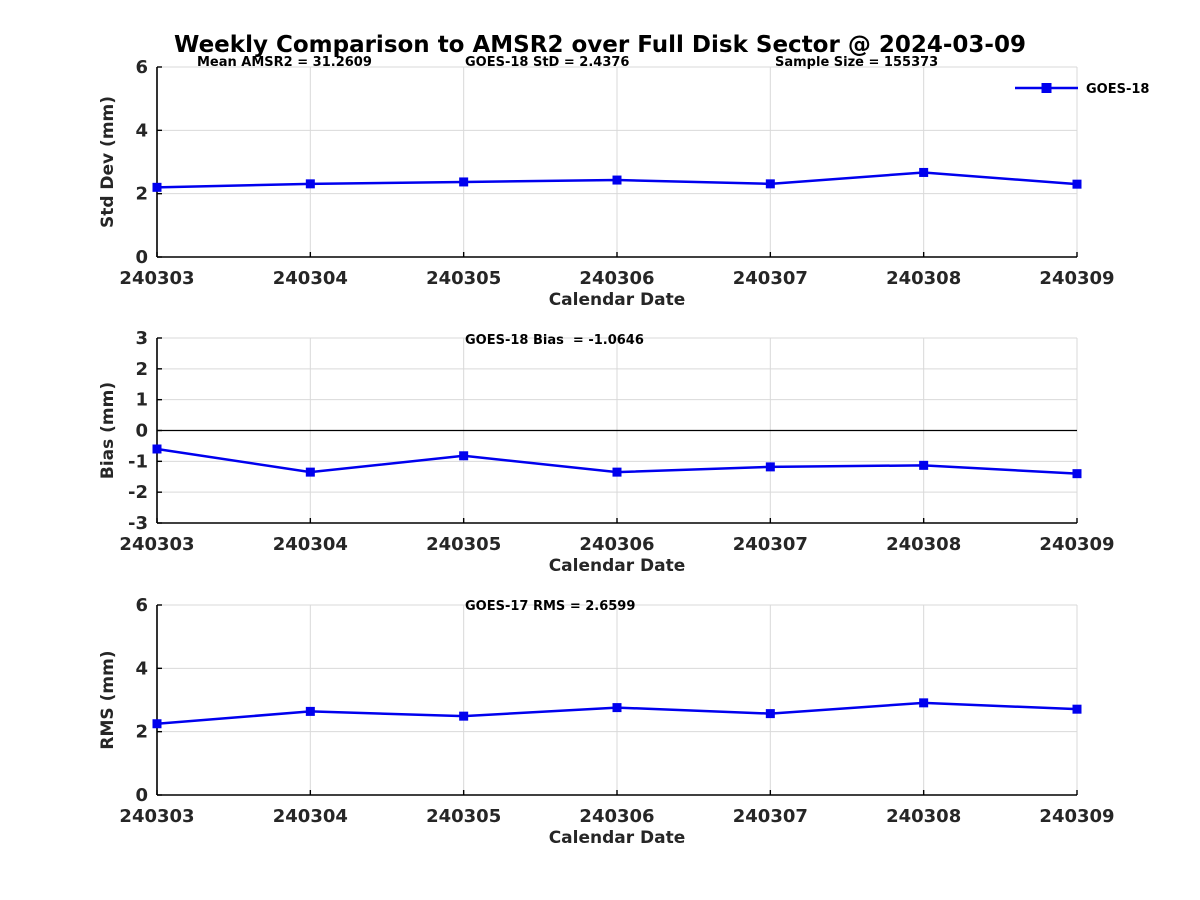  What do you see at coordinates (138, 492) in the screenshot?
I see `y-tick-label: -2` at bounding box center [138, 492].